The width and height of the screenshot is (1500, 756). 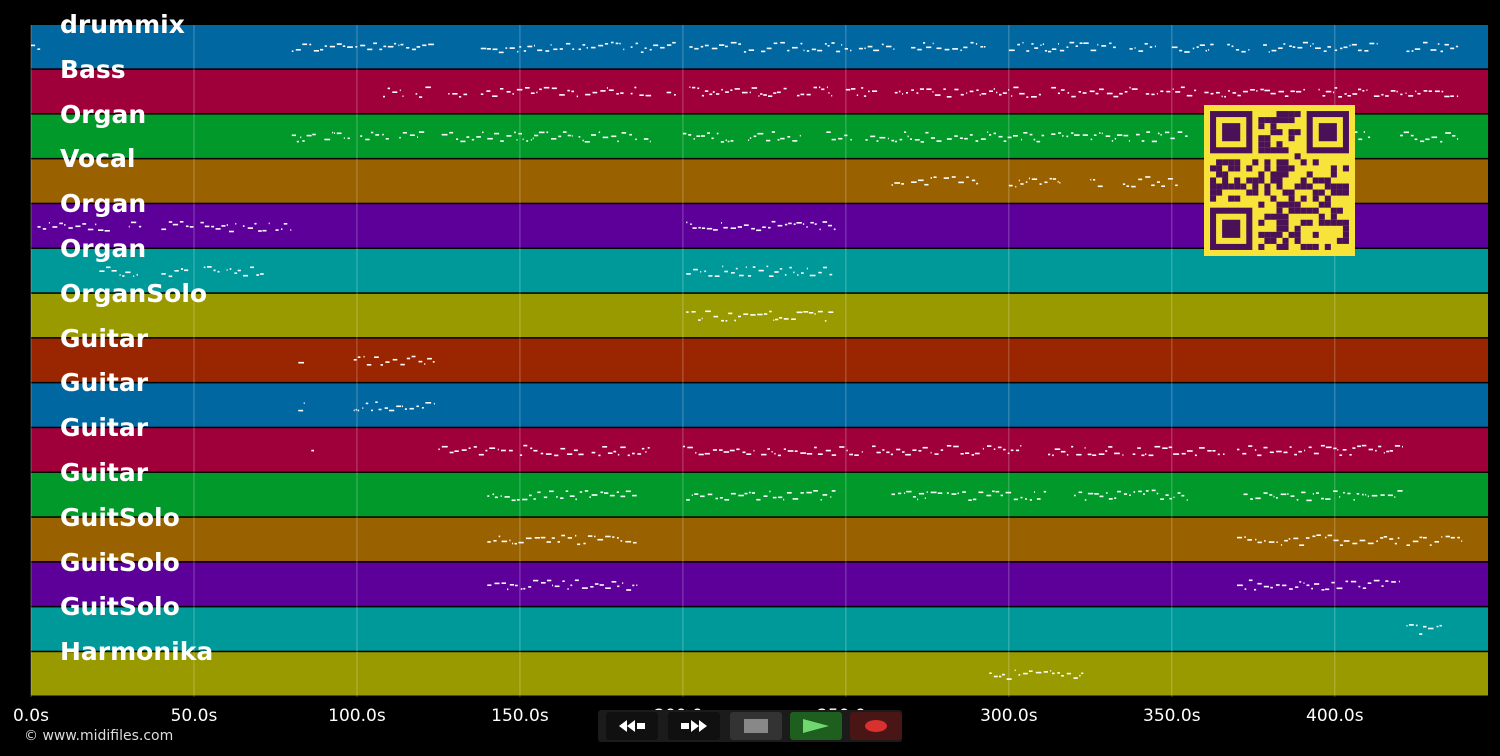 I want to click on time-tick-label: 300.0s, so click(x=1009, y=716).